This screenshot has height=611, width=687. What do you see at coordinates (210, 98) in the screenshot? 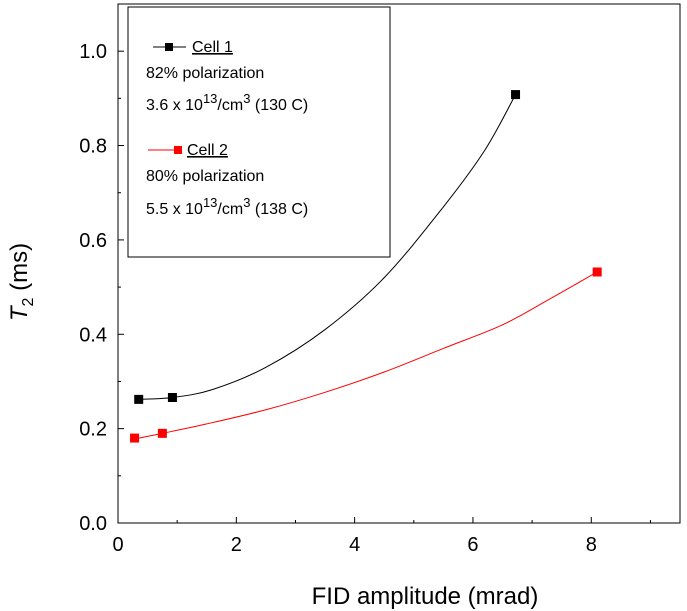
I see `legend-cell1-line2-sup1: 13` at bounding box center [210, 98].